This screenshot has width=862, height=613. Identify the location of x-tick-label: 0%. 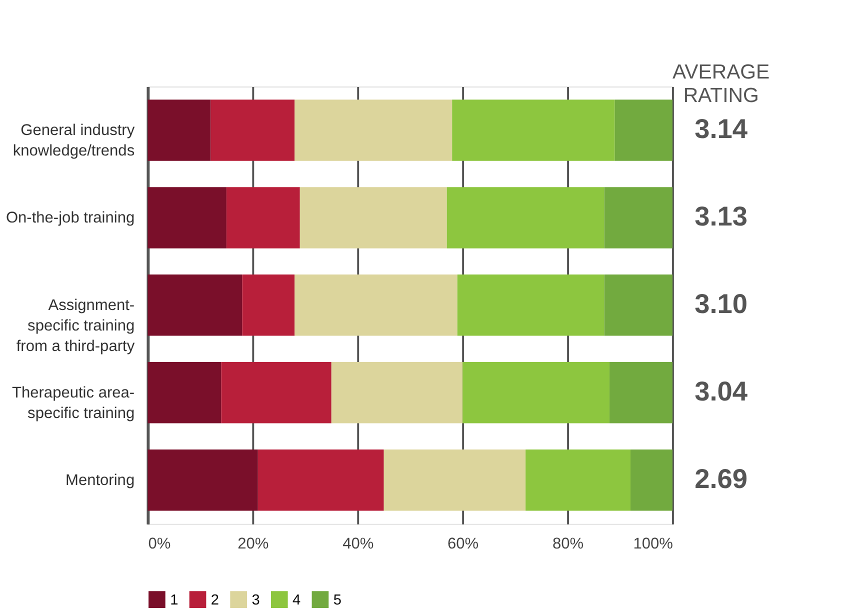
(159, 544).